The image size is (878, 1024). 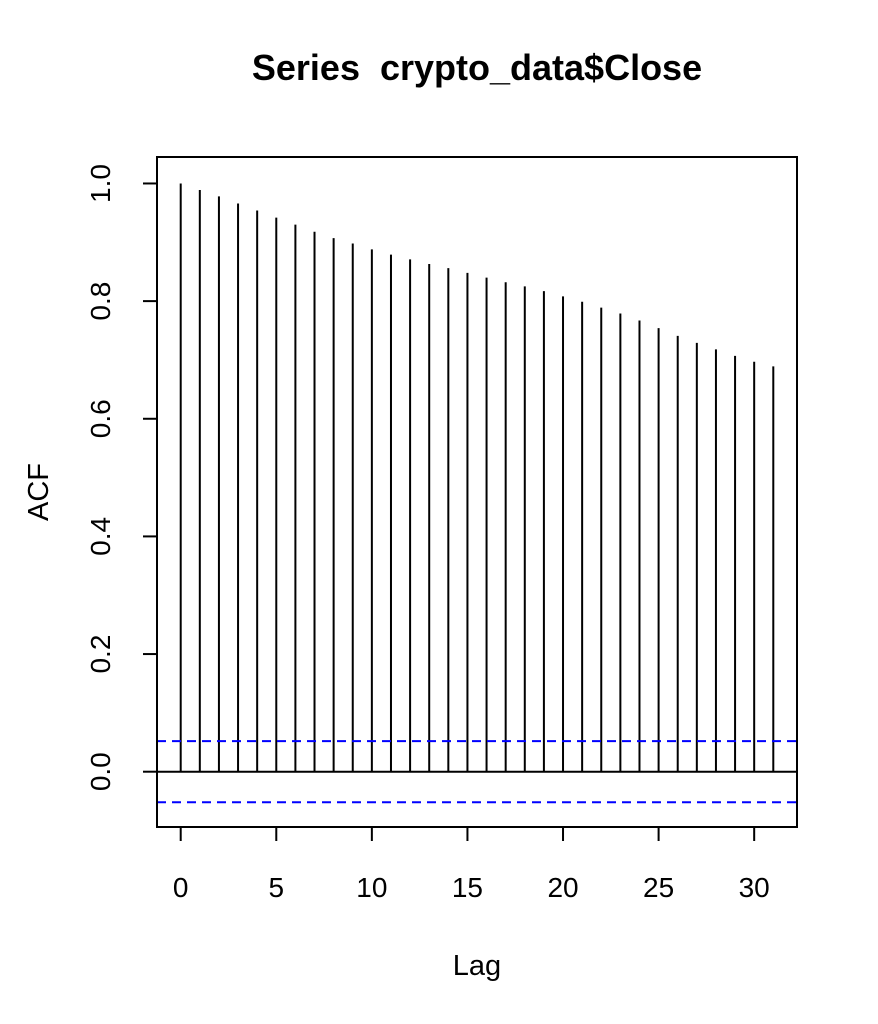 I want to click on y-tick-label-5: 1.0, so click(x=100, y=183).